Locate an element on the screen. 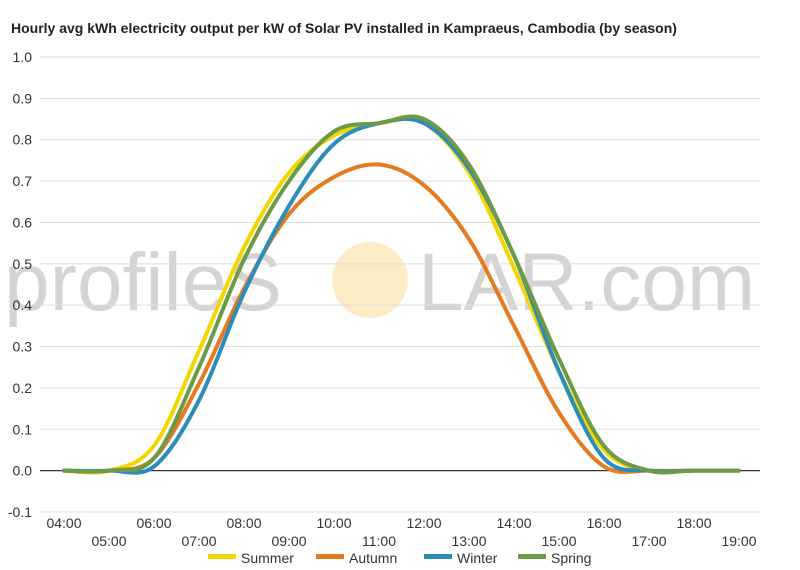  x-tick-label: 14:00 is located at coordinates (513, 523).